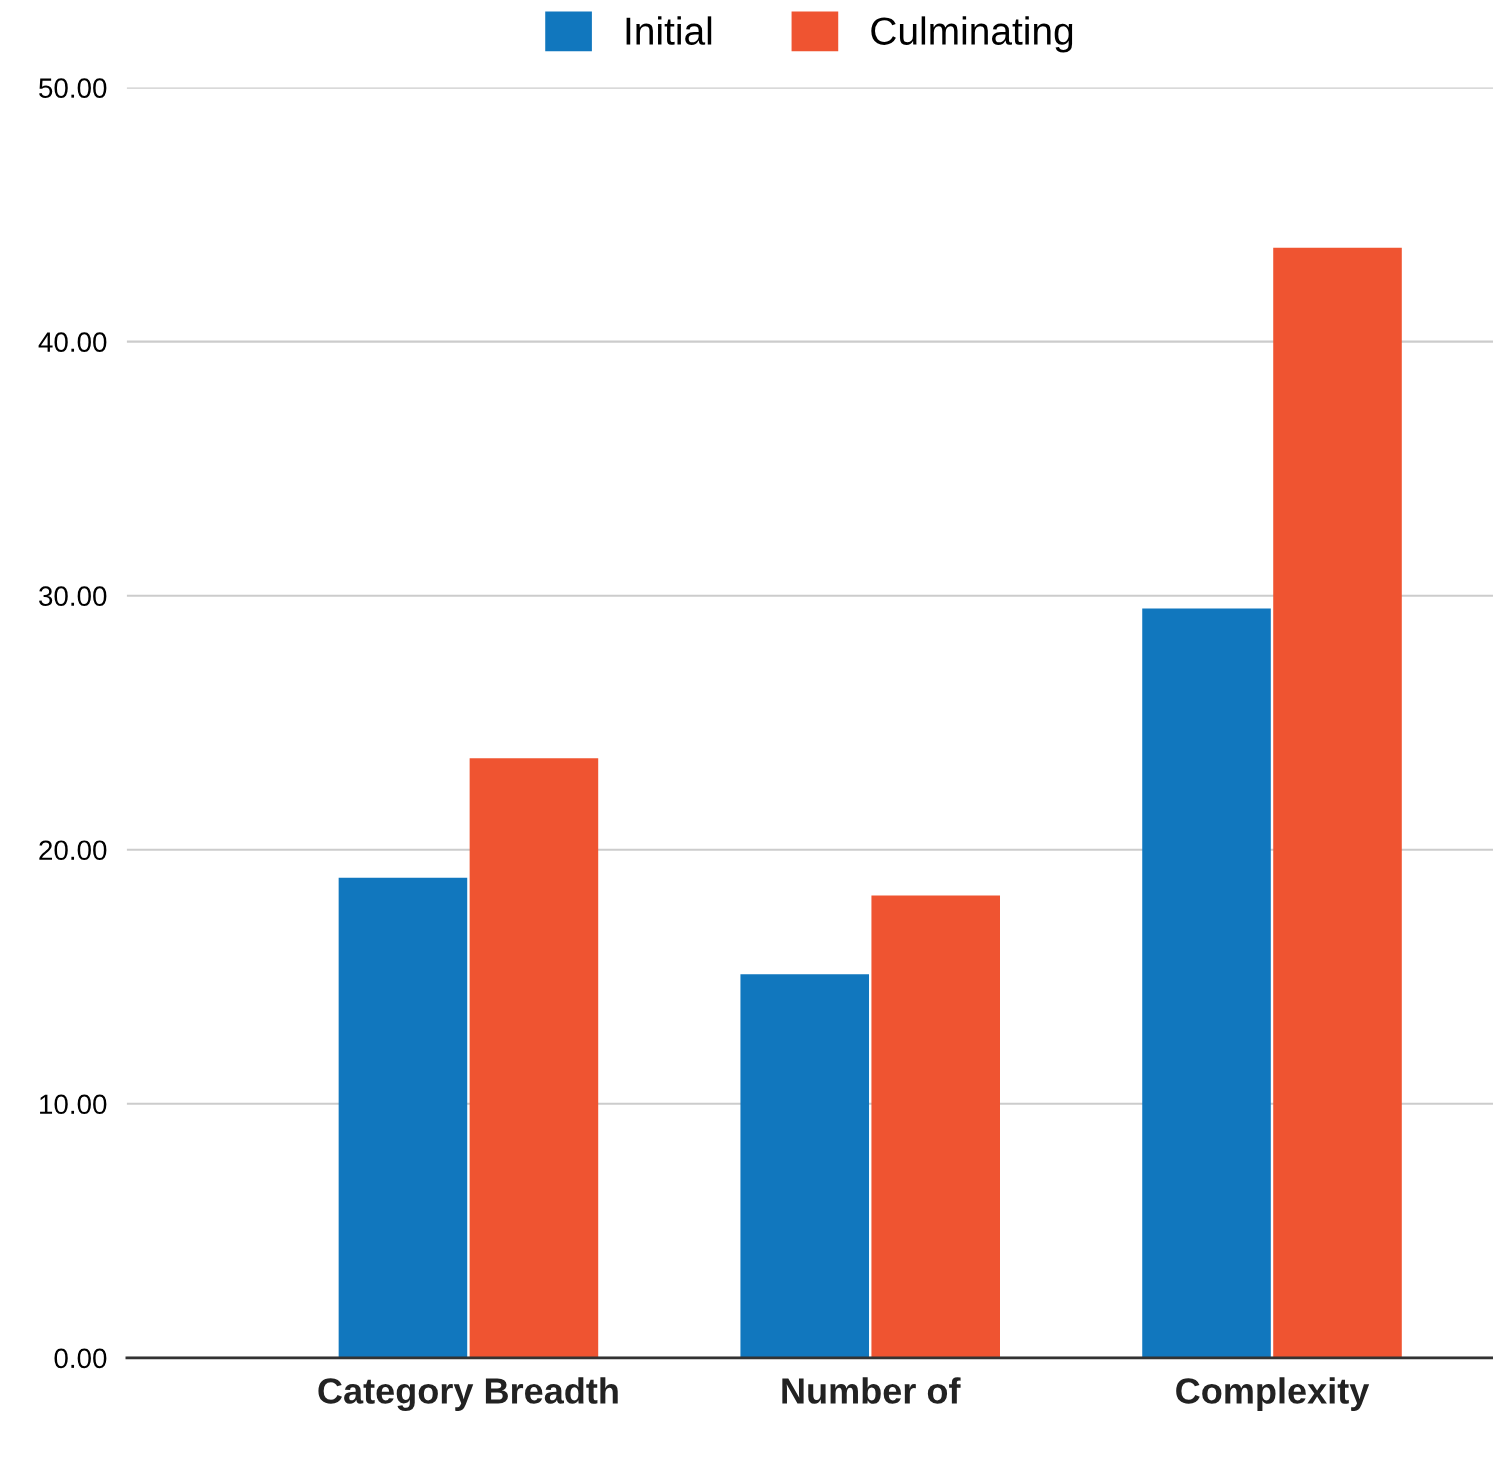  Describe the element at coordinates (871, 1390) in the screenshot. I see `x-tick-label: Number of` at that location.